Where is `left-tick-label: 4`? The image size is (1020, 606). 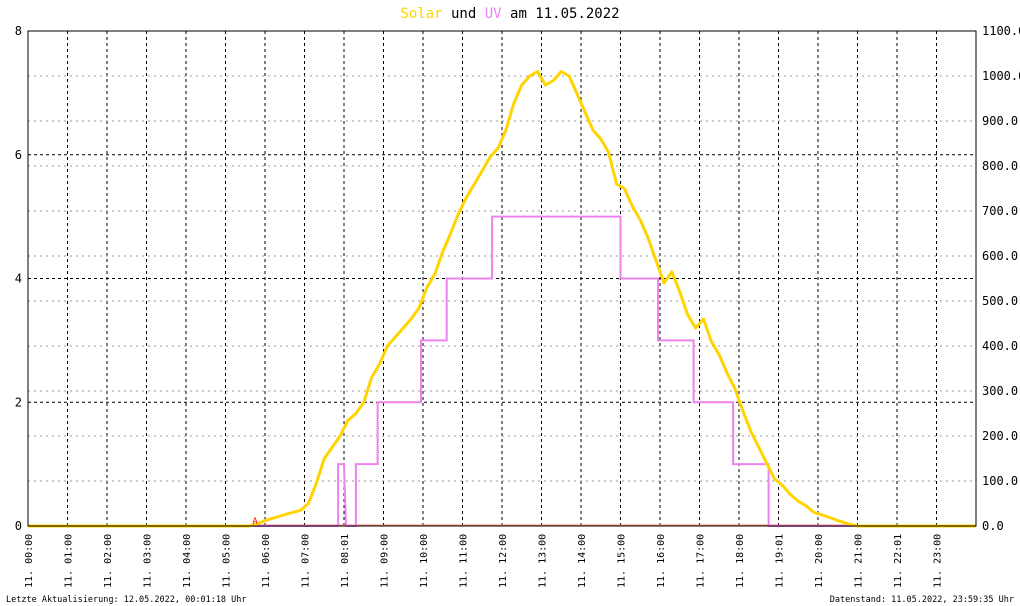 left-tick-label: 4 is located at coordinates (18, 279).